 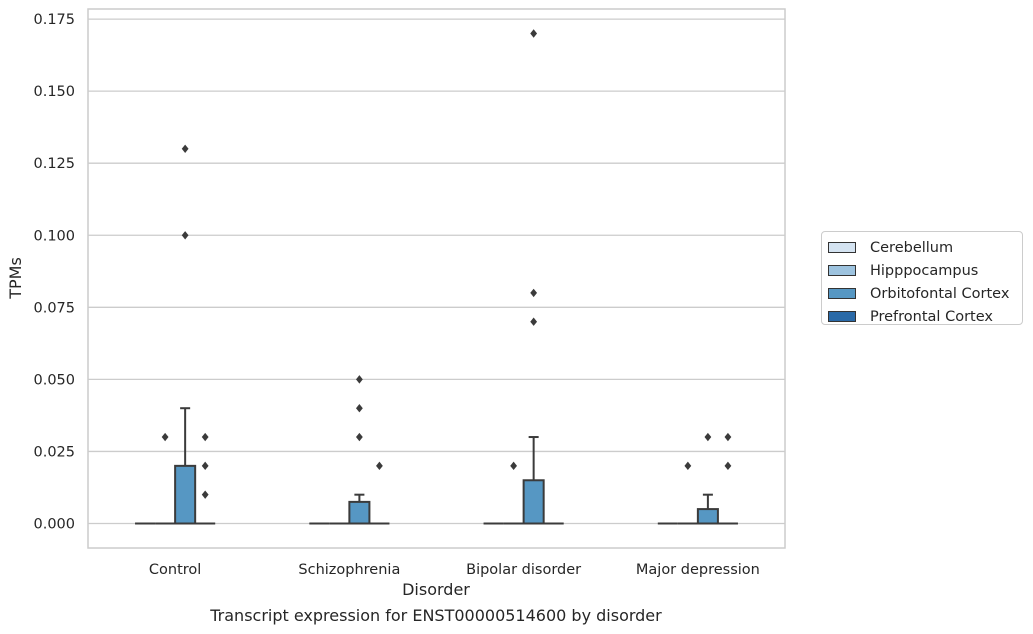 I want to click on legend-label: Cerebellum, so click(x=912, y=247).